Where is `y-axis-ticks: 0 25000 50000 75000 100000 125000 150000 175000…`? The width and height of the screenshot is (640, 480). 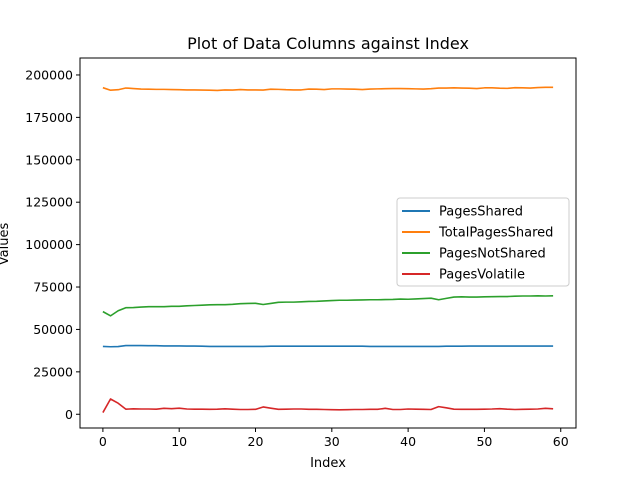
y-axis-ticks: 0 25000 50000 75000 100000 125000 150000 175000… is located at coordinates (52, 244).